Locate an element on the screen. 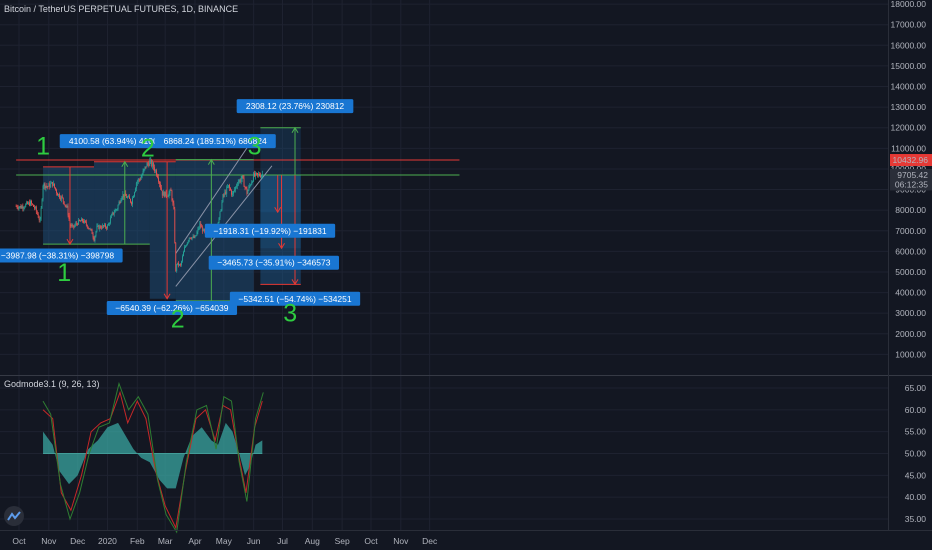 This screenshot has height=550, width=932. price-tick-label: 16000.00 is located at coordinates (909, 45).